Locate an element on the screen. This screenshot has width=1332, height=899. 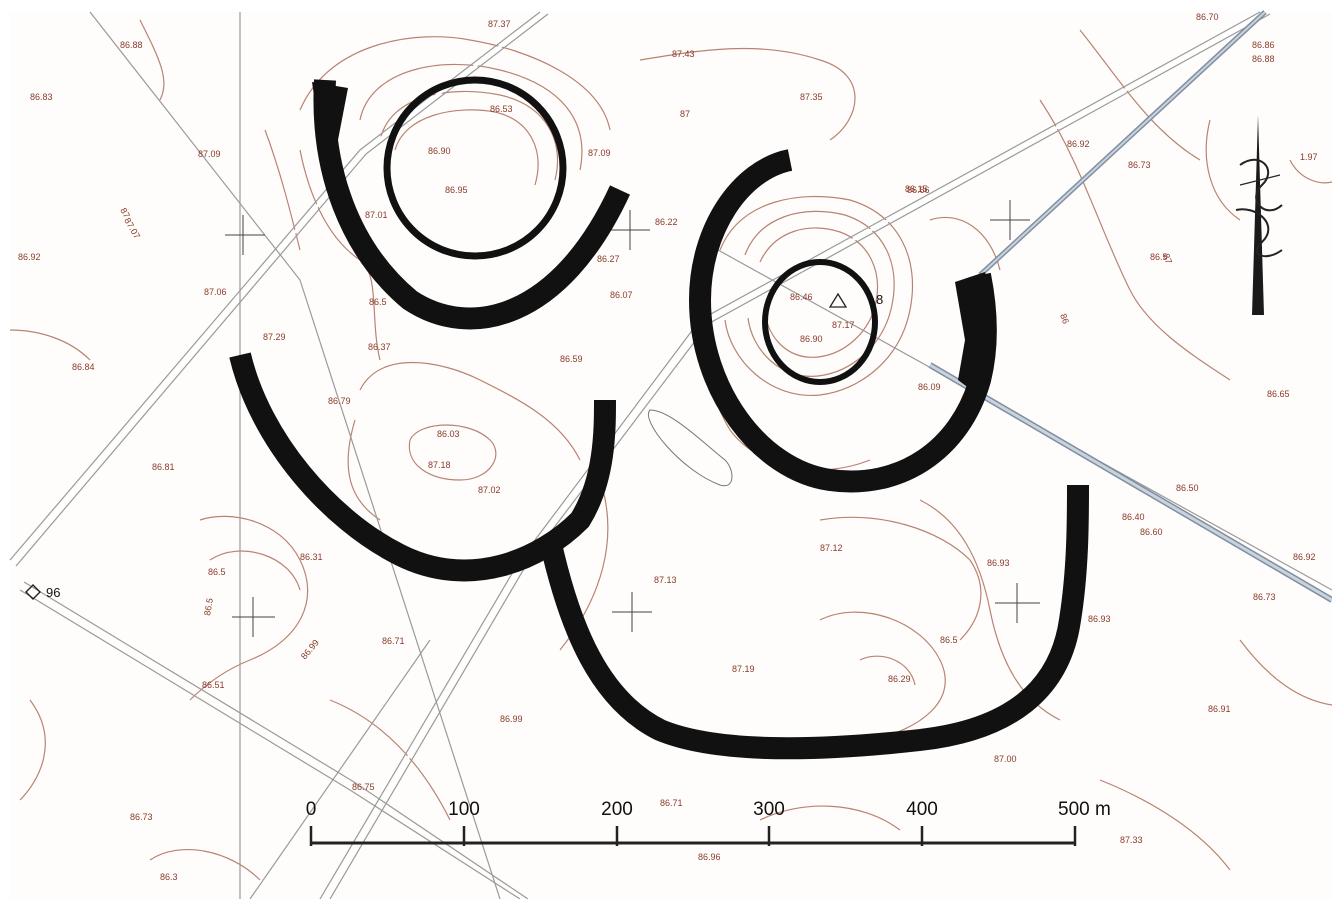
elevation-label: 86.83 is located at coordinates (41, 97).